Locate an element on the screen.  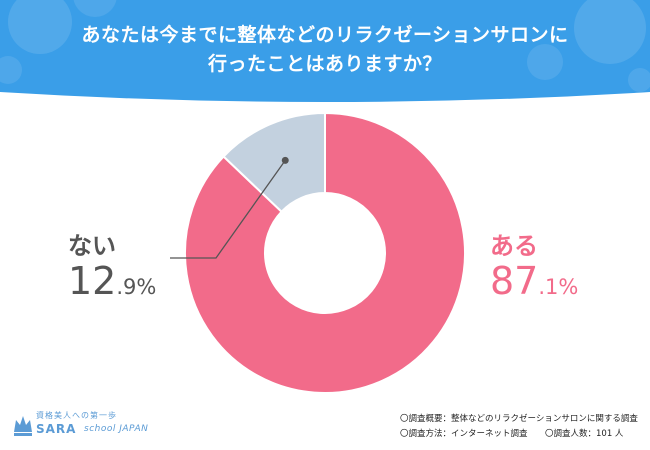
survey-method-note: 〇調査方法：インターネット調査 is located at coordinates (464, 434).